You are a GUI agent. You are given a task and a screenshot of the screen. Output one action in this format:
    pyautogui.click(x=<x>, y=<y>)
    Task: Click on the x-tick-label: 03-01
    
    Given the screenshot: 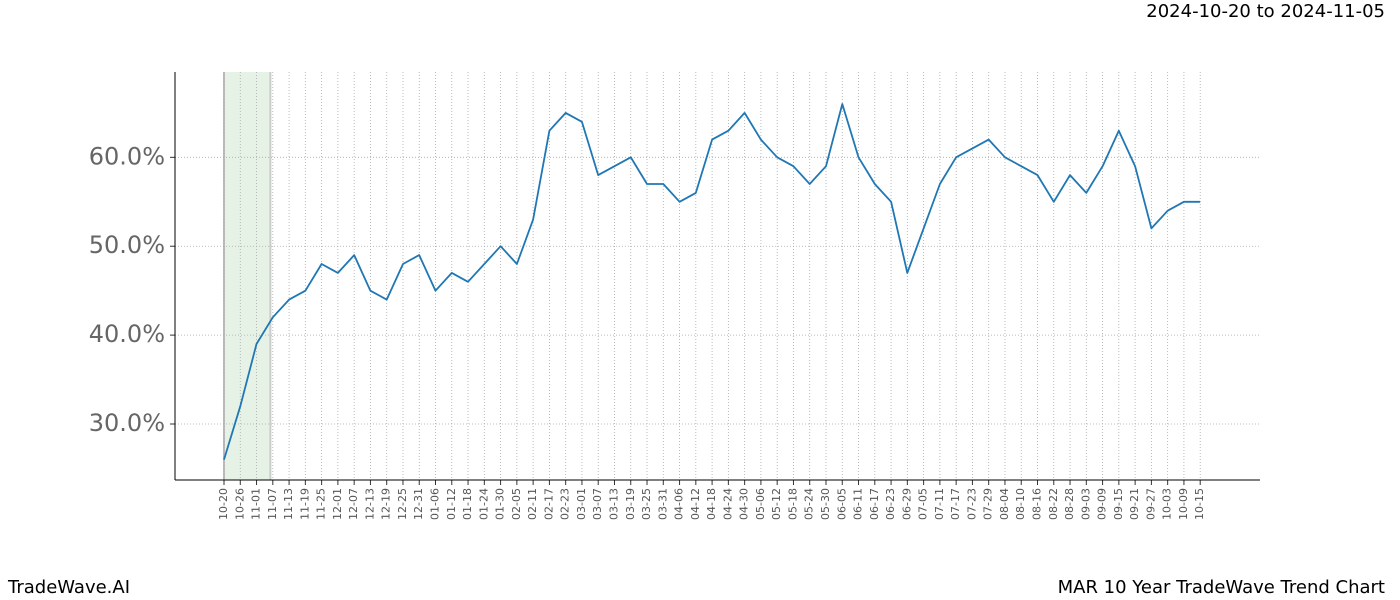 What is the action you would take?
    pyautogui.click(x=581, y=504)
    